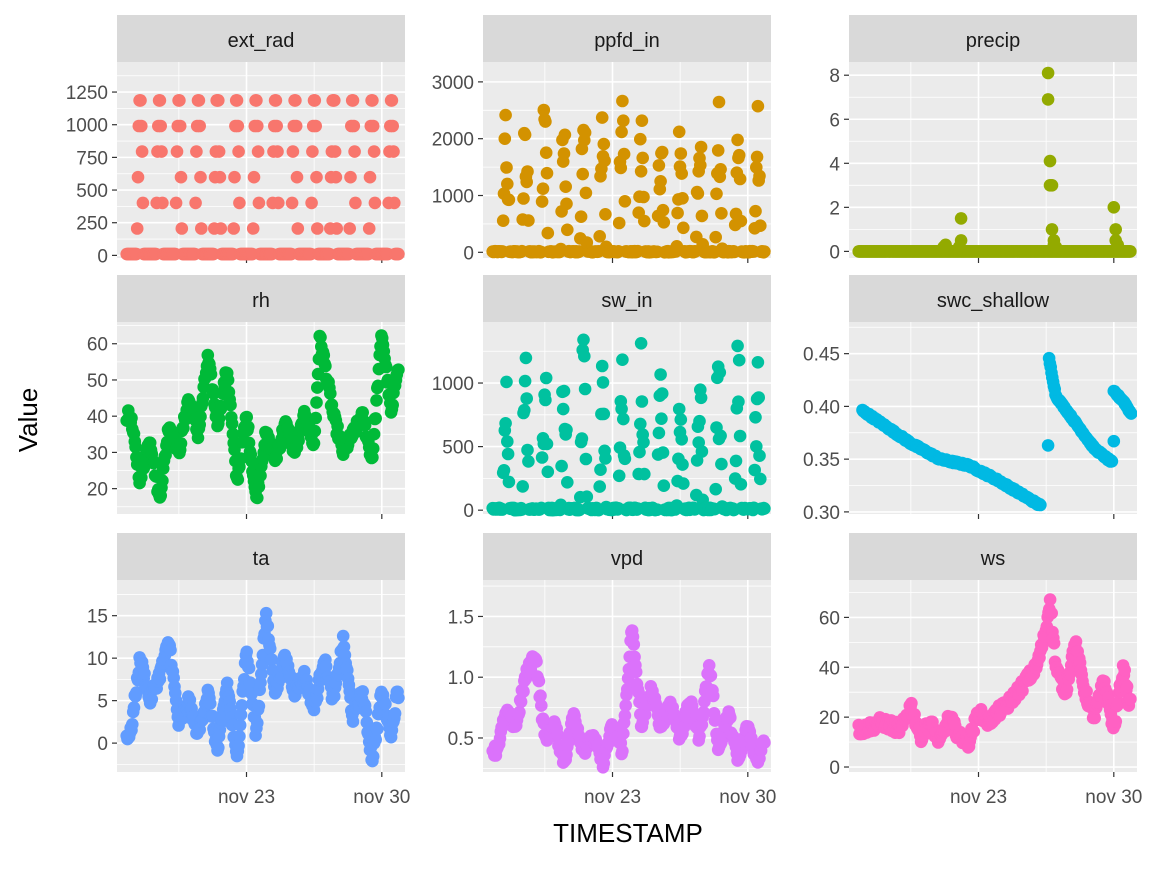 This screenshot has width=1152, height=870. What do you see at coordinates (87, 93) in the screenshot?
I see `y-tick-label: 1250` at bounding box center [87, 93].